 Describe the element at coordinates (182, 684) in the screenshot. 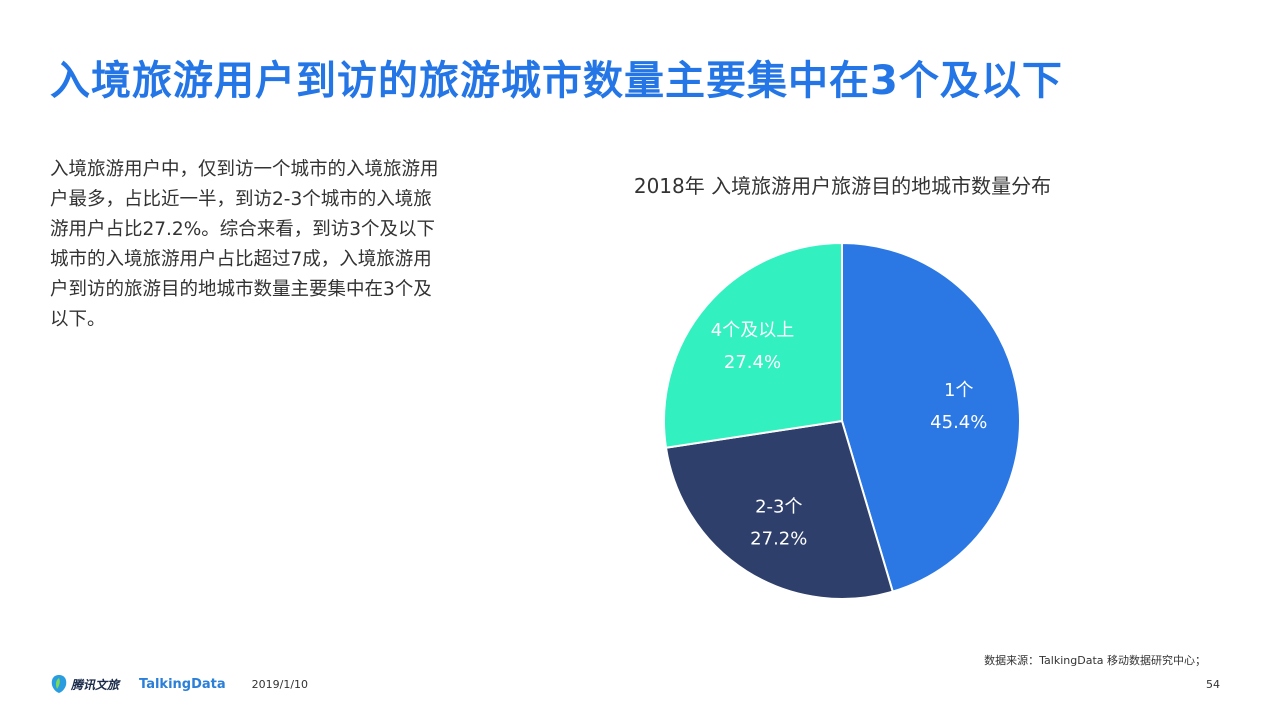

I see `talkingdata-logo: TalkingData` at that location.